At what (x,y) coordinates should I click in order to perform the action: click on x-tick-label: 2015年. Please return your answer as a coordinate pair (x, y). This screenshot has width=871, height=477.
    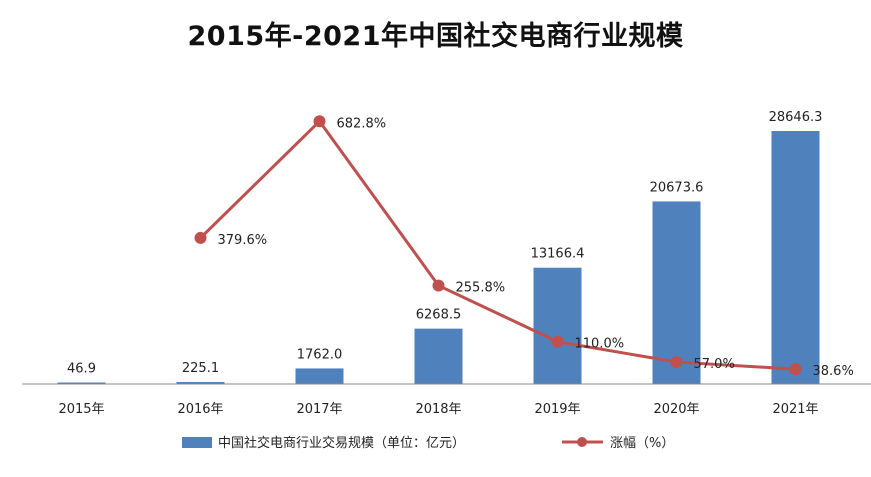
    Looking at the image, I should click on (81, 409).